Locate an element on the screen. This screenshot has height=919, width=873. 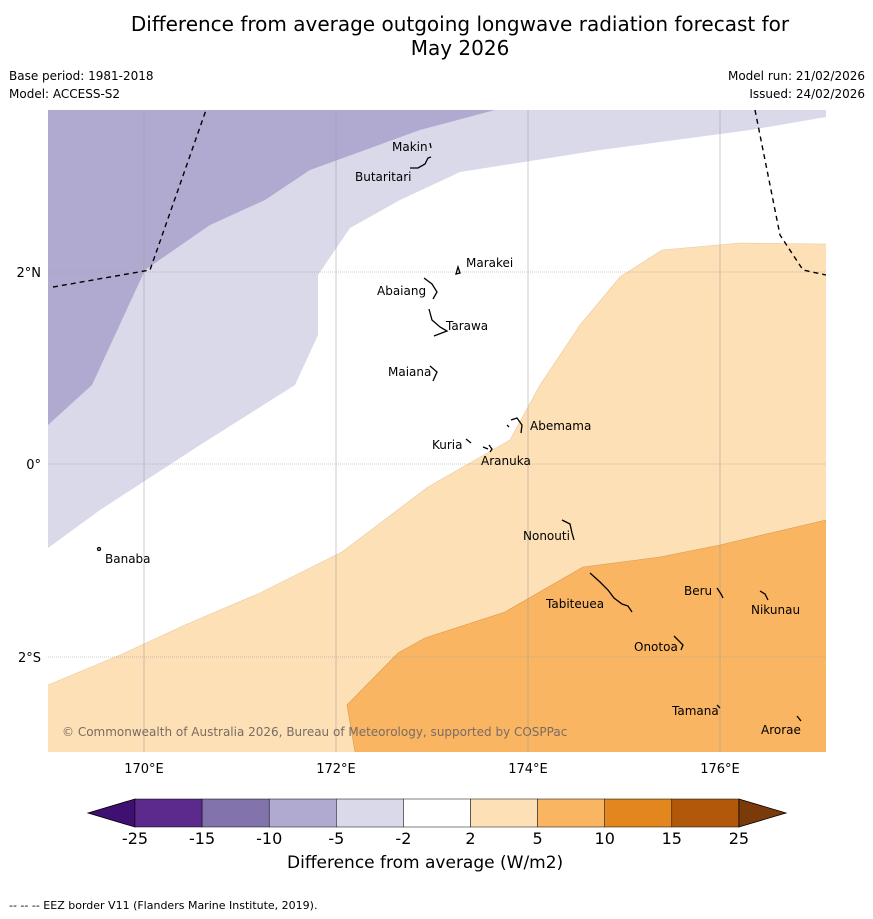
lon-label-170e: 170°E is located at coordinates (144, 769).